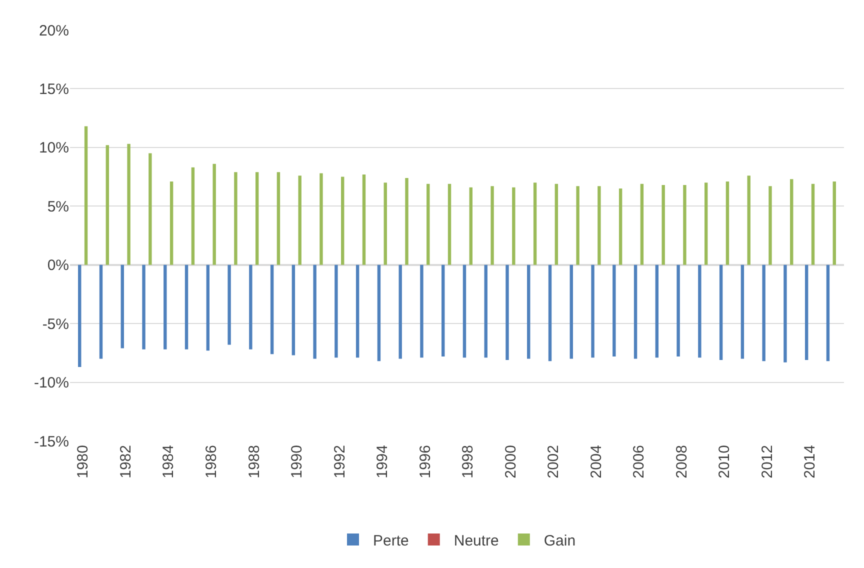 This screenshot has width=864, height=568. Describe the element at coordinates (476, 541) in the screenshot. I see `legend-label: Neutre` at that location.